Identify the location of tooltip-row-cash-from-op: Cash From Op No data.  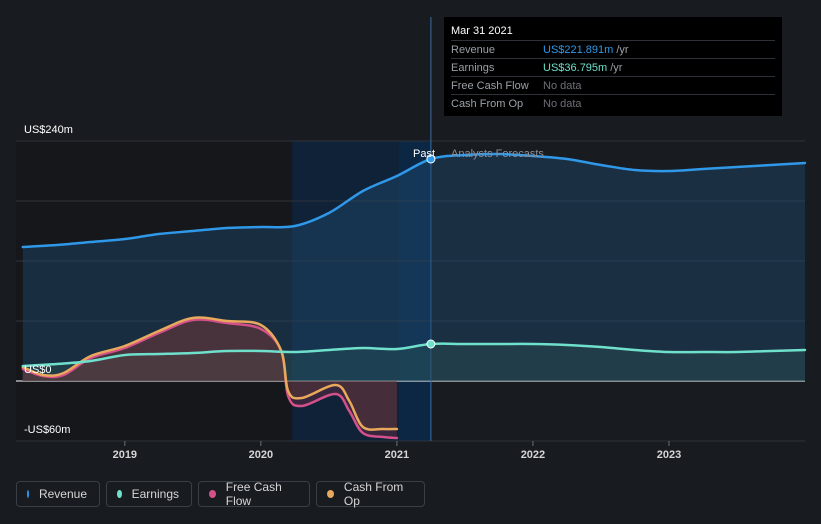
(613, 103).